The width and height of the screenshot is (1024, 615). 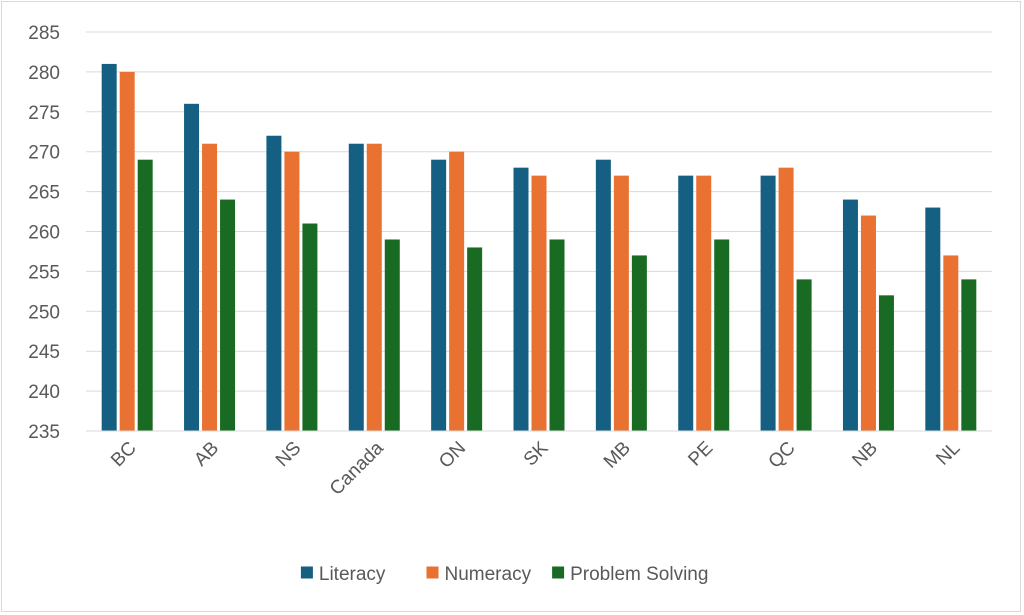 What do you see at coordinates (352, 574) in the screenshot?
I see `legend-label-literacy: Literacy` at bounding box center [352, 574].